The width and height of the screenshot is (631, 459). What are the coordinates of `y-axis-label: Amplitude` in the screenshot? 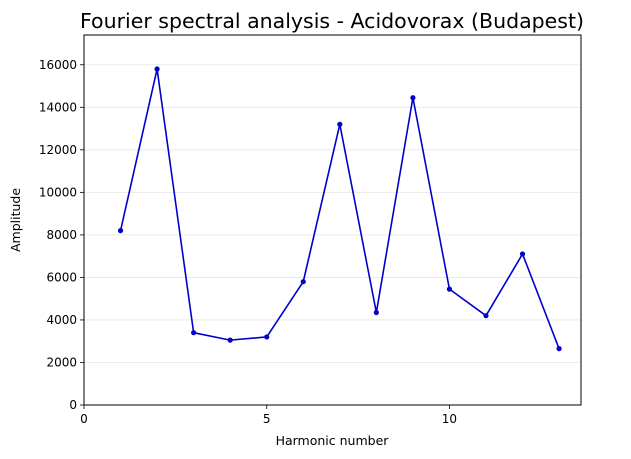 It's located at (15, 220).